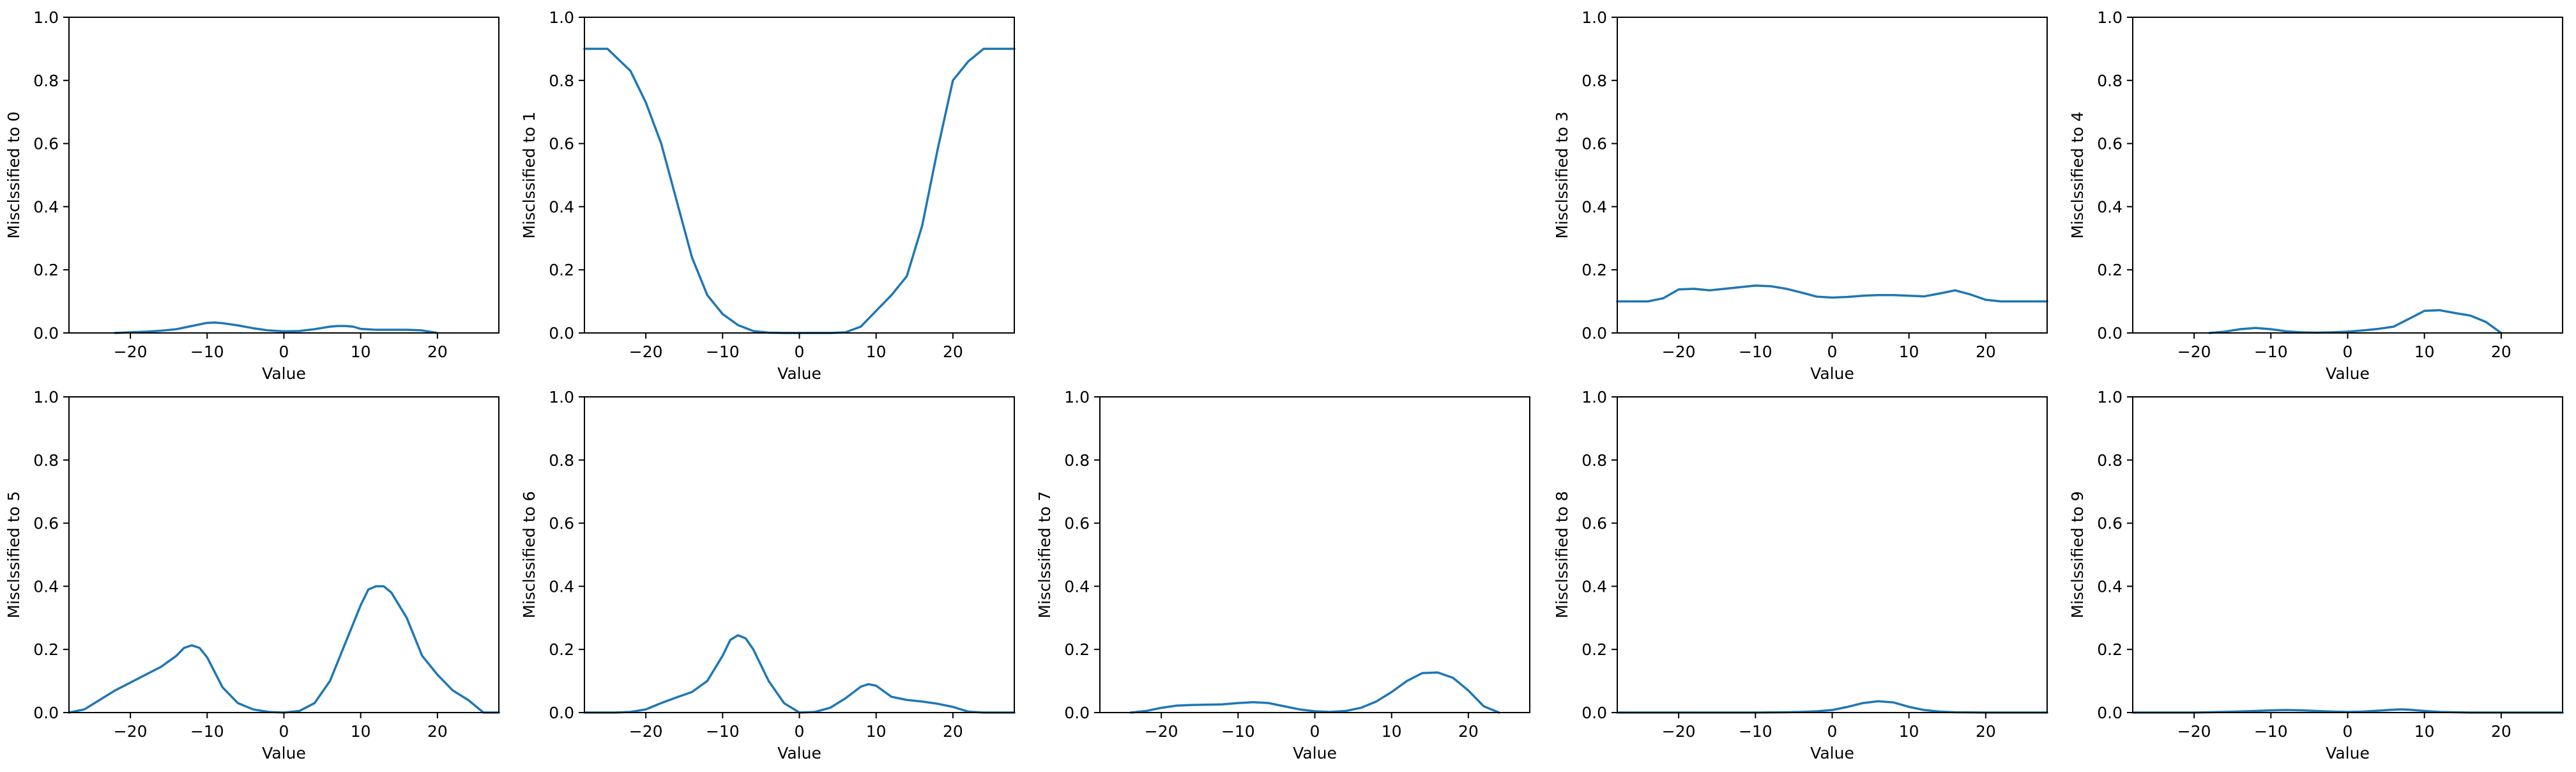 The width and height of the screenshot is (2576, 772). Describe the element at coordinates (14, 554) in the screenshot. I see `y-axis-label: Misclssified to 5` at that location.